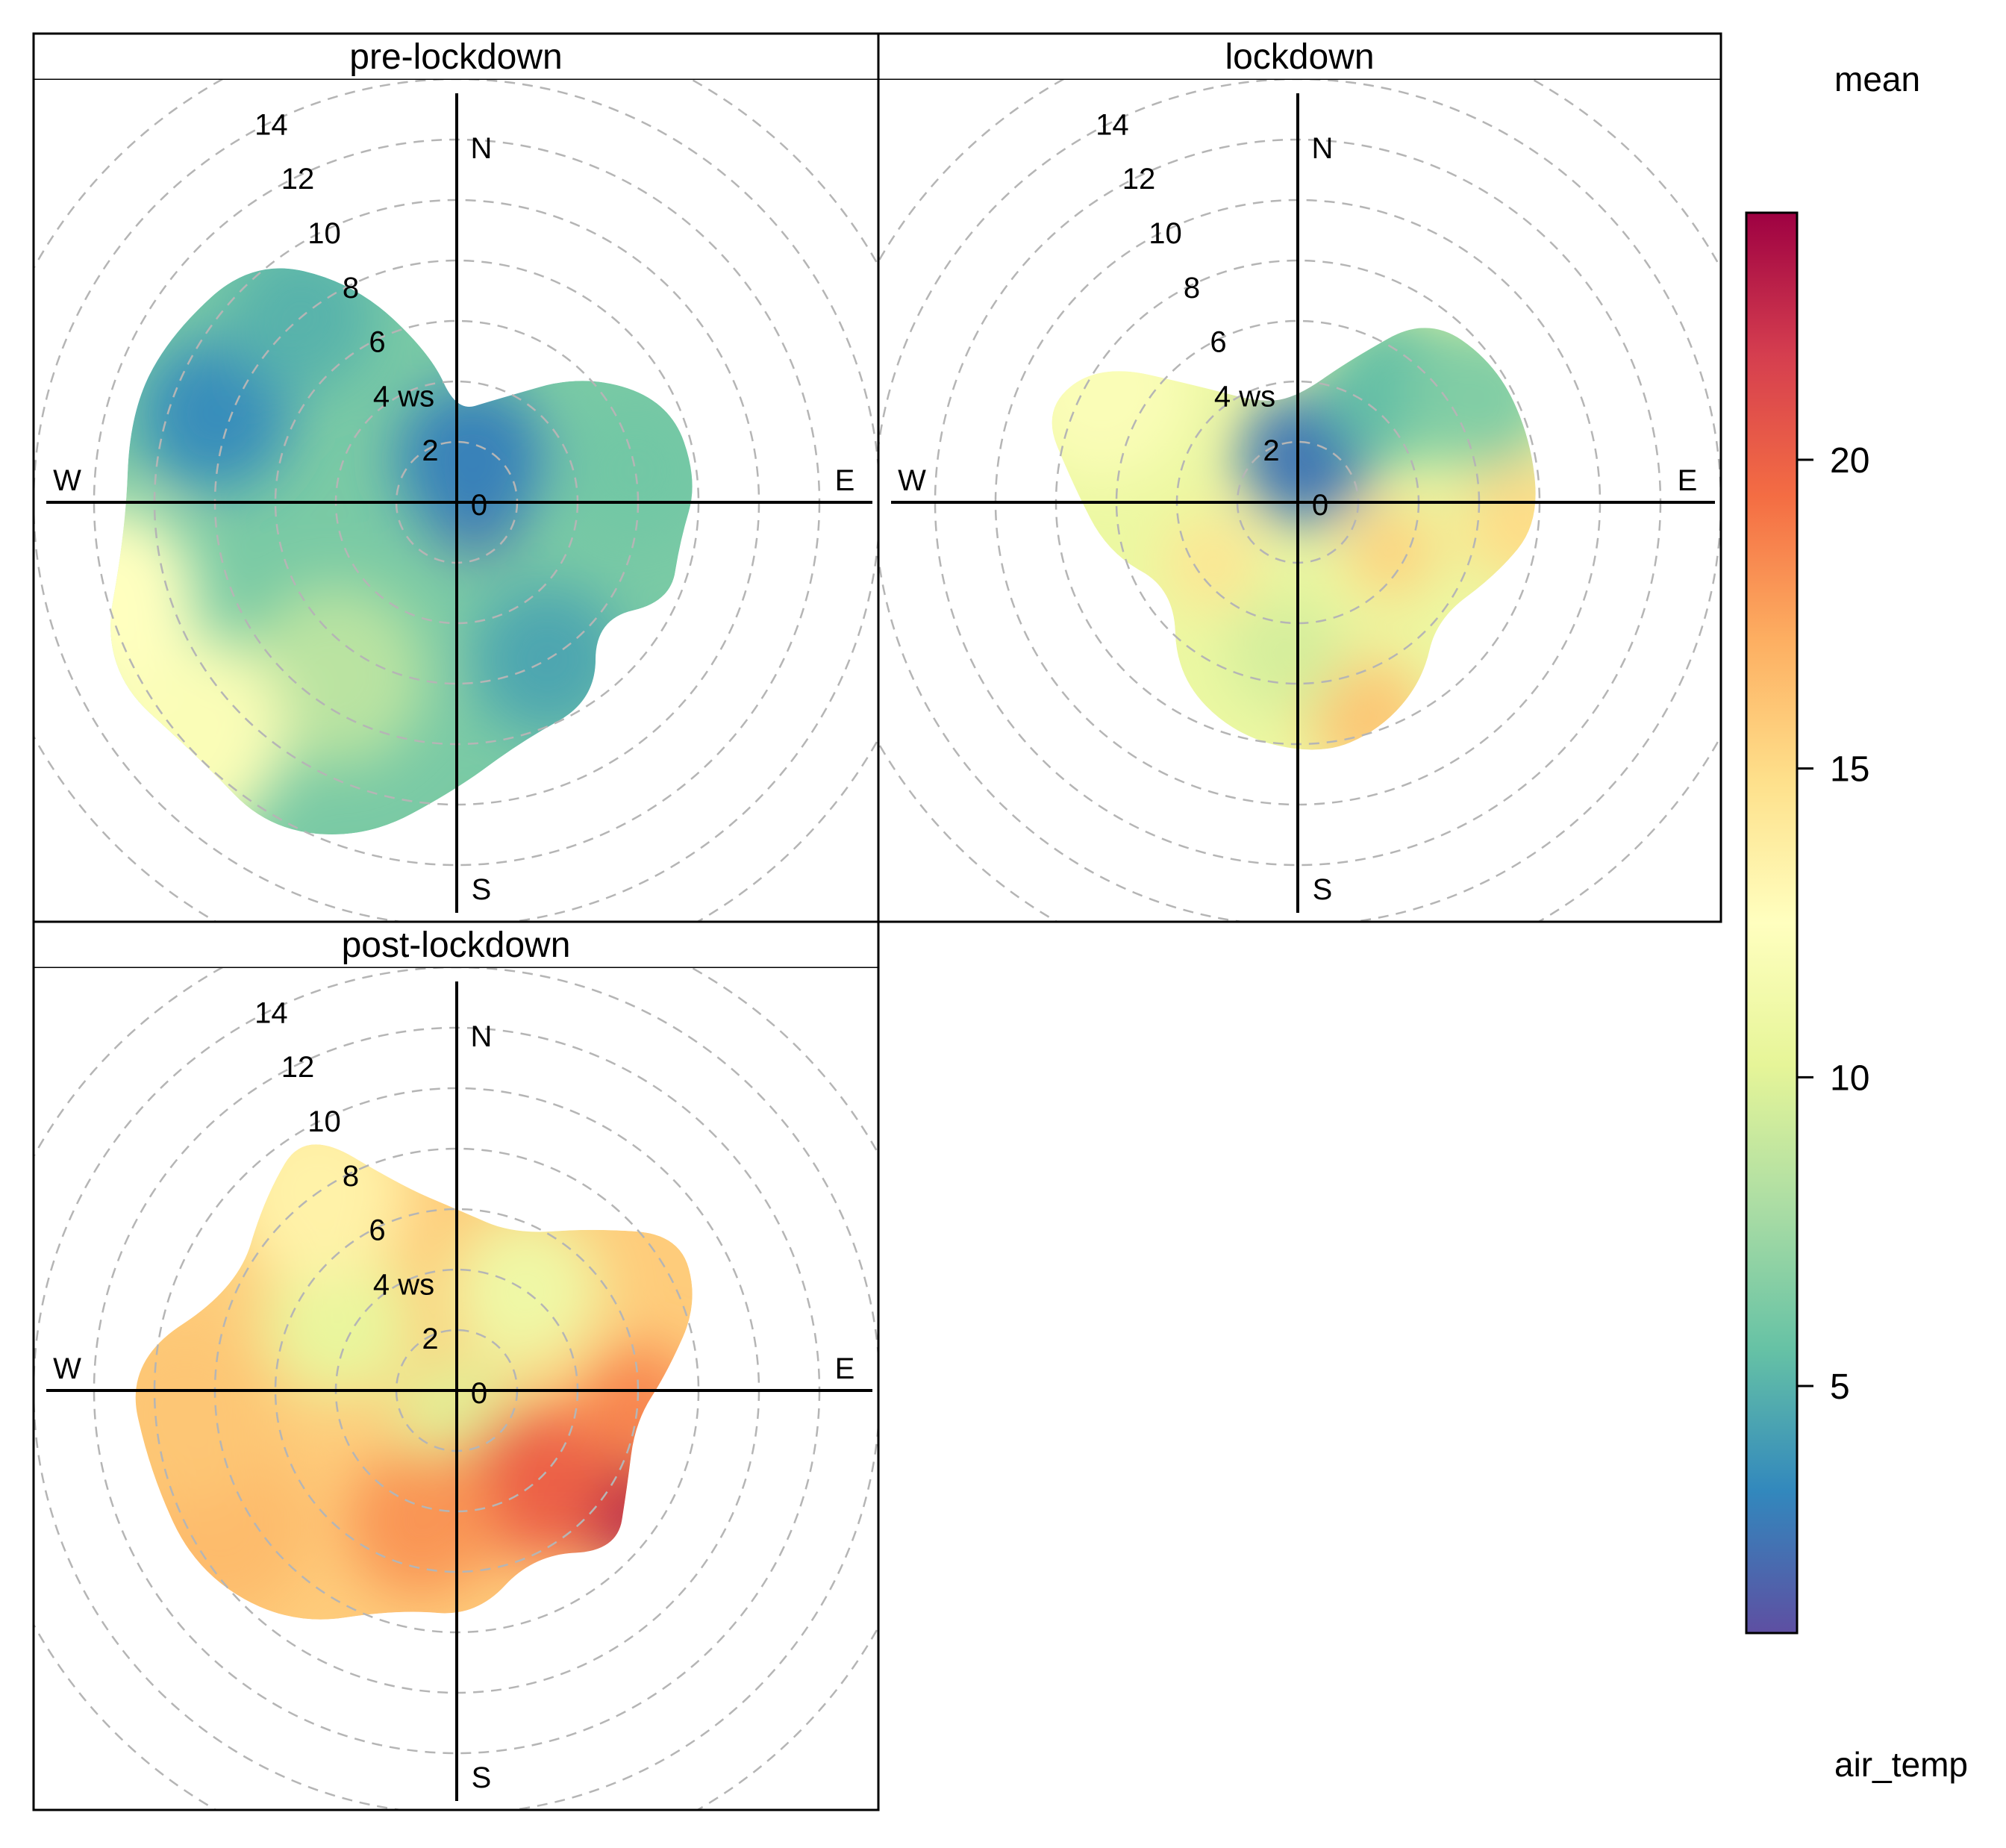 This screenshot has height=1848, width=2006. Describe the element at coordinates (1833, 924) in the screenshot. I see `colorbar-ticks: 5 10 15 20` at that location.